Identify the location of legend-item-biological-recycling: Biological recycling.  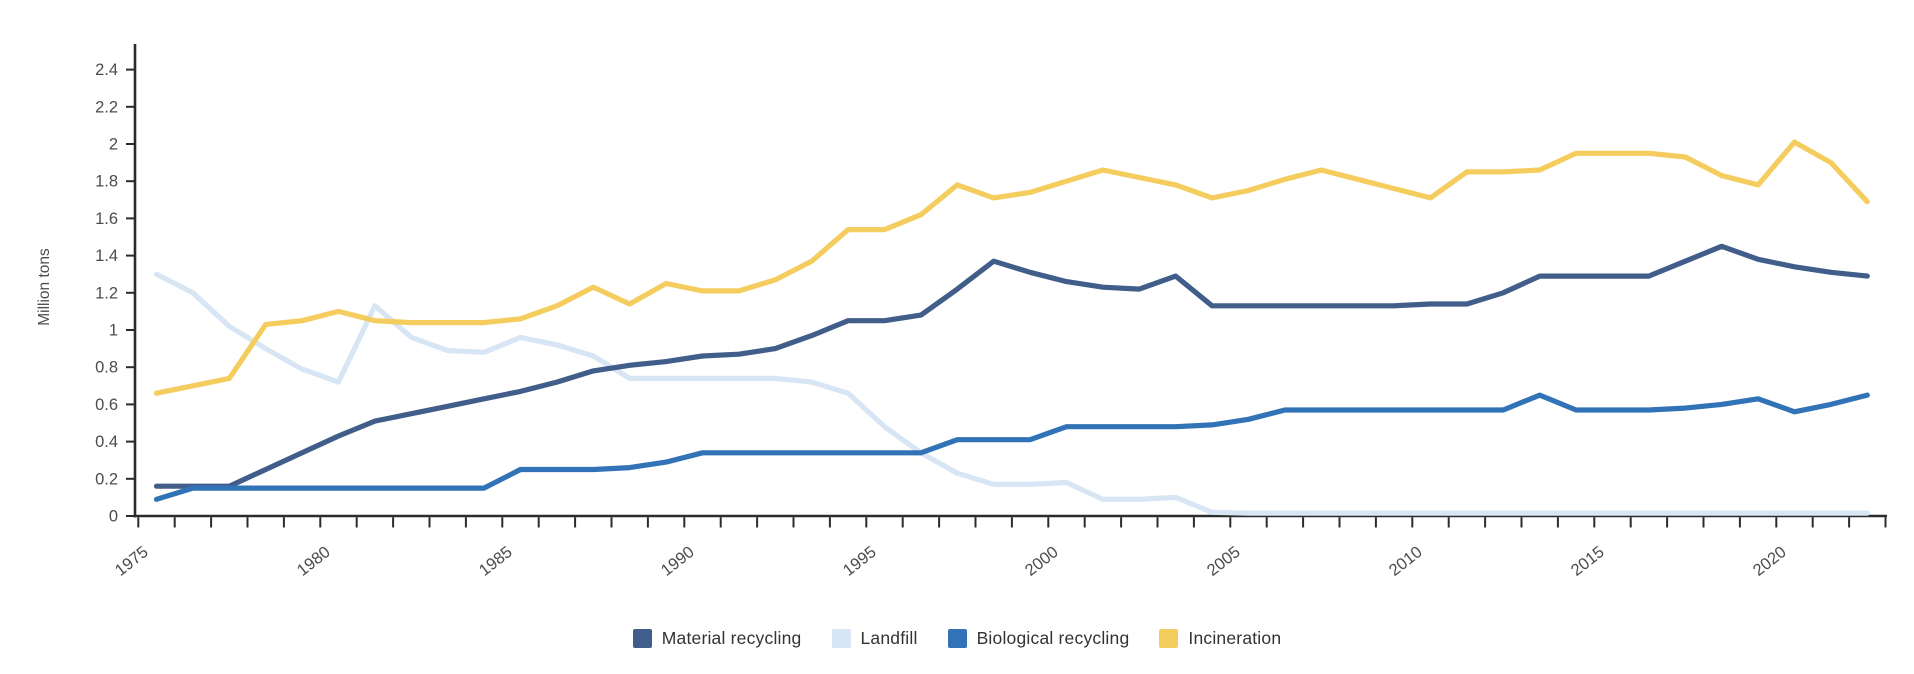
(1038, 638).